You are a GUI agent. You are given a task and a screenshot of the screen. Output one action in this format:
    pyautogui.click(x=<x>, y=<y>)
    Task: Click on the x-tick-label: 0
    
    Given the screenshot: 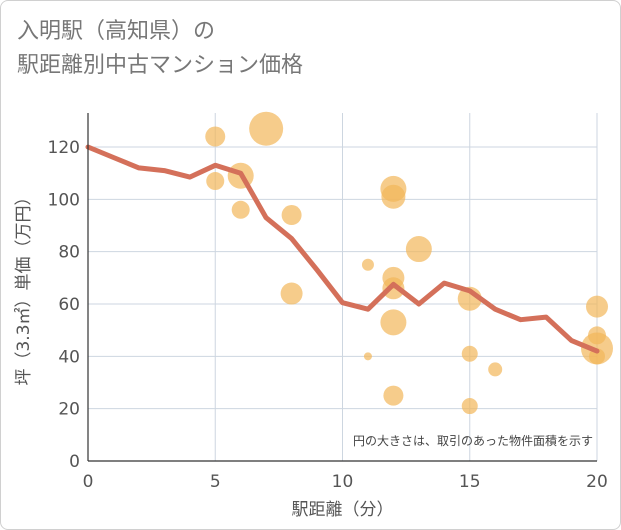 What is the action you would take?
    pyautogui.click(x=88, y=482)
    